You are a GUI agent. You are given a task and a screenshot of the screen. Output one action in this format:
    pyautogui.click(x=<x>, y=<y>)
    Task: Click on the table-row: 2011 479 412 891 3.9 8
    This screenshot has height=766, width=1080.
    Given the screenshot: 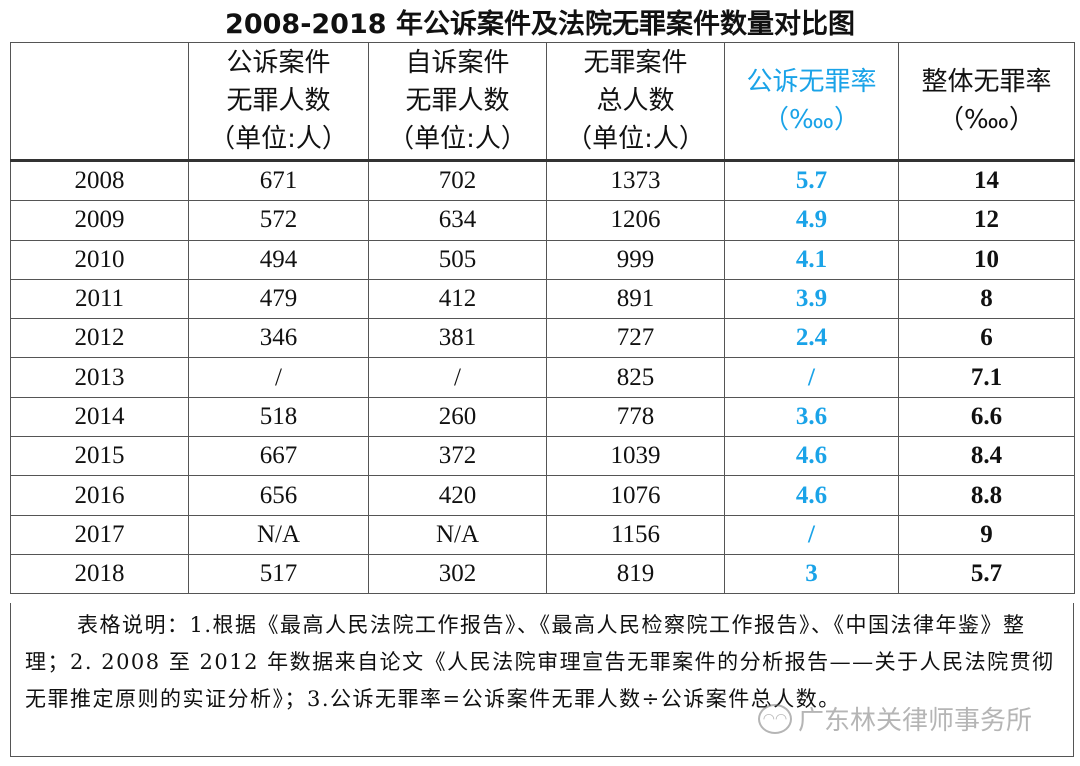 What is the action you would take?
    pyautogui.click(x=542, y=299)
    